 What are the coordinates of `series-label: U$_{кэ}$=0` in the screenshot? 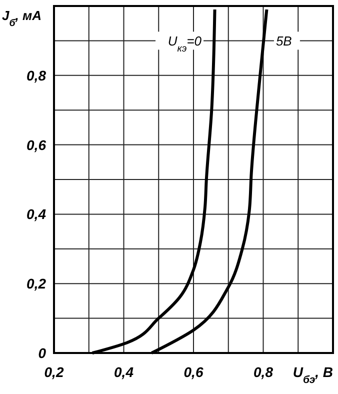 It's located at (185, 44).